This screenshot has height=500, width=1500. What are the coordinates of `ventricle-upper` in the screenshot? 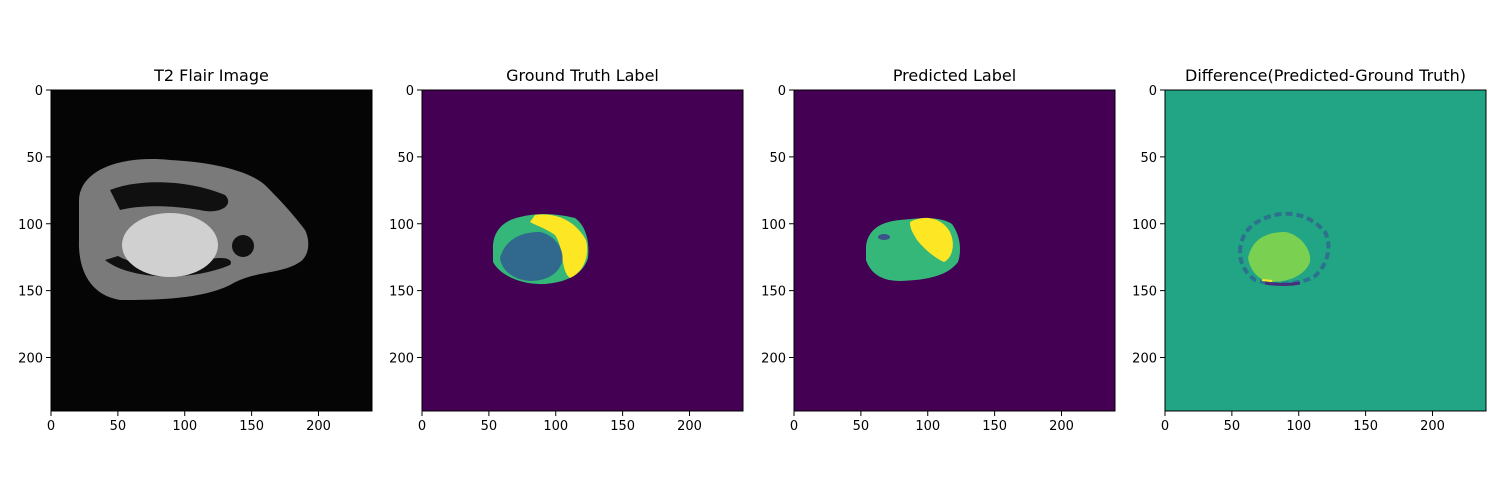 It's located at (169, 197).